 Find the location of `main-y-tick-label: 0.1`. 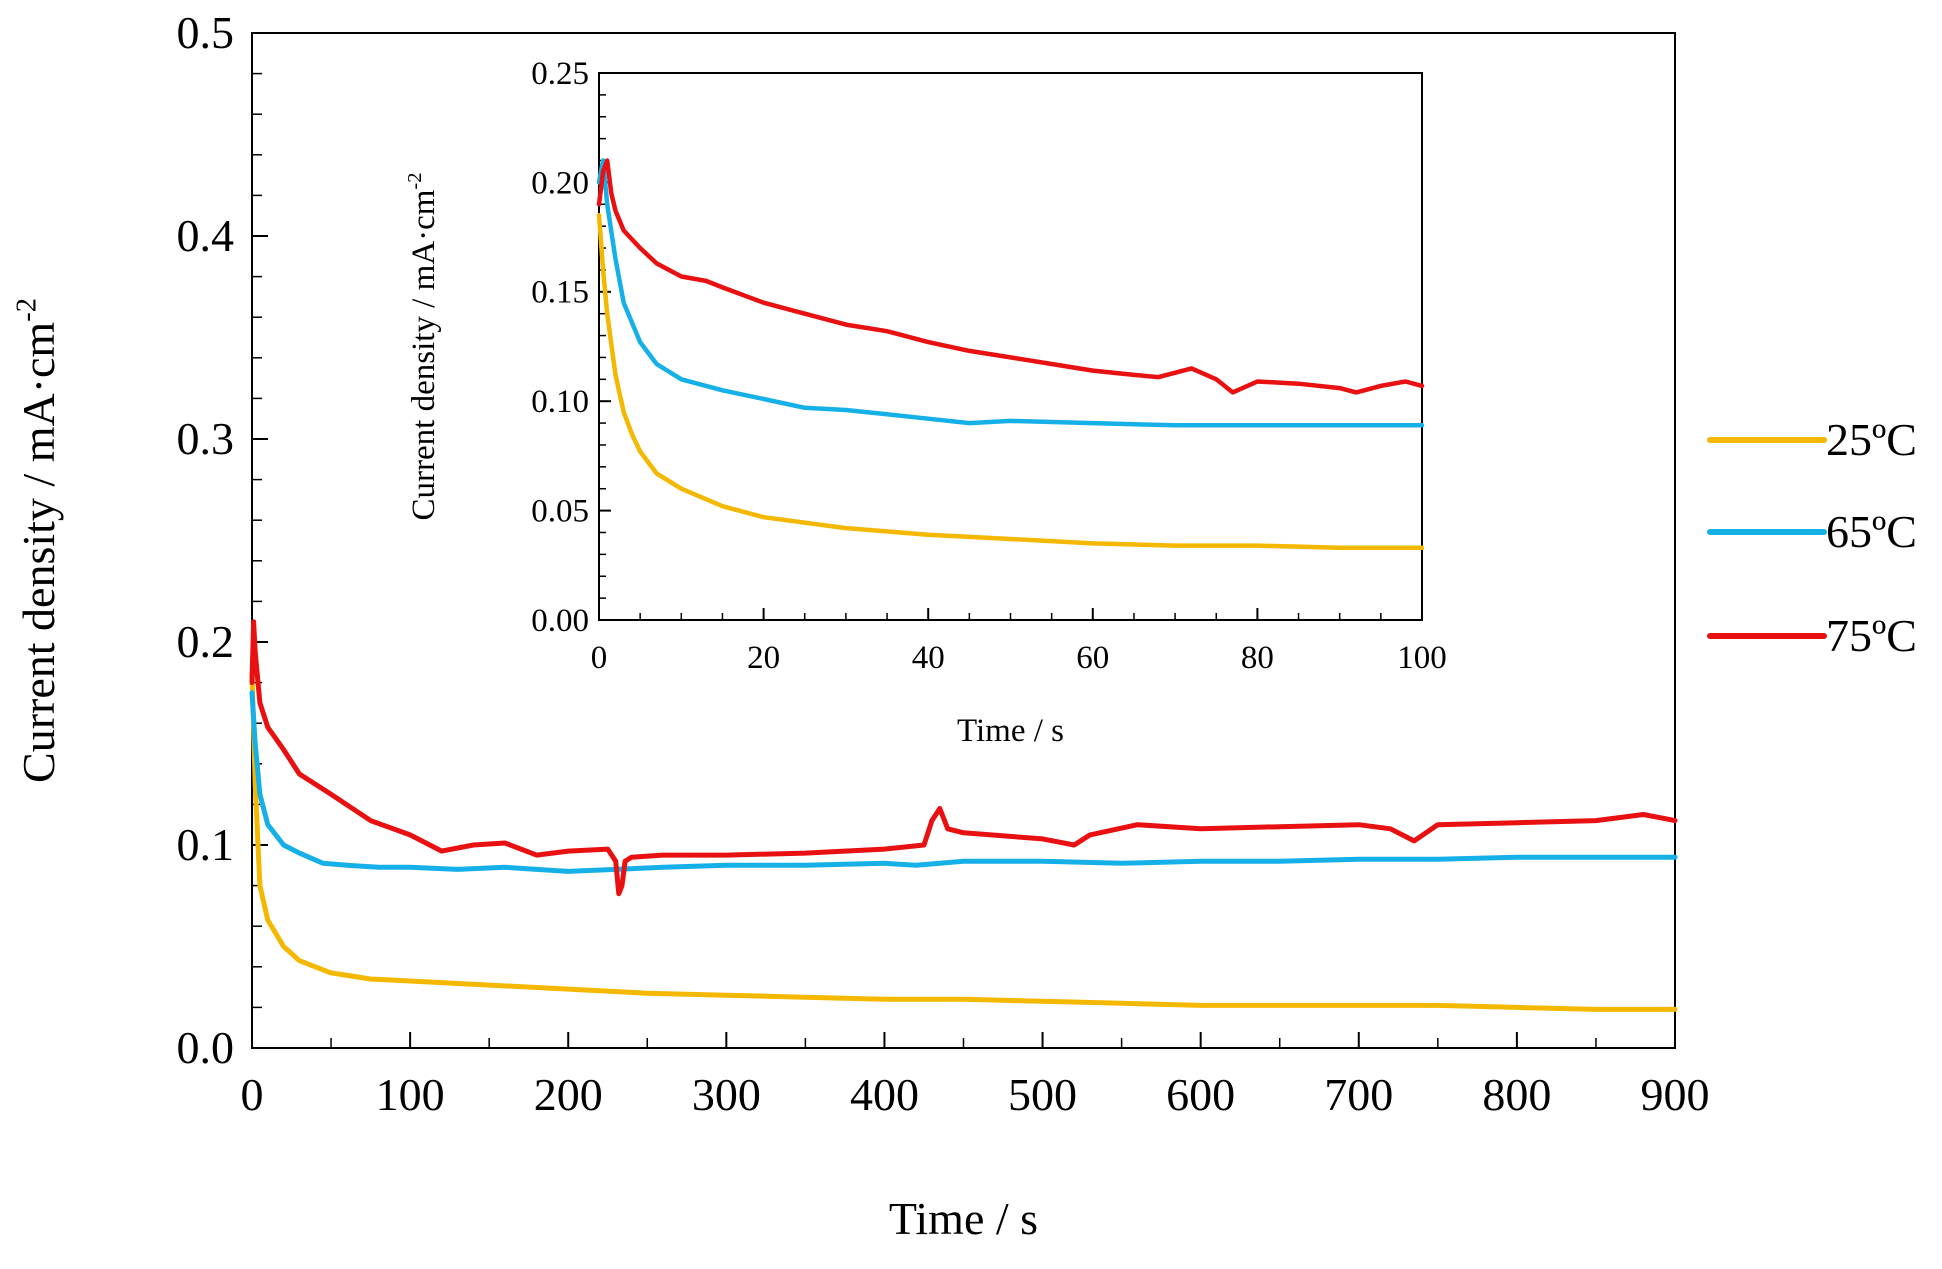

main-y-tick-label: 0.1 is located at coordinates (206, 844).